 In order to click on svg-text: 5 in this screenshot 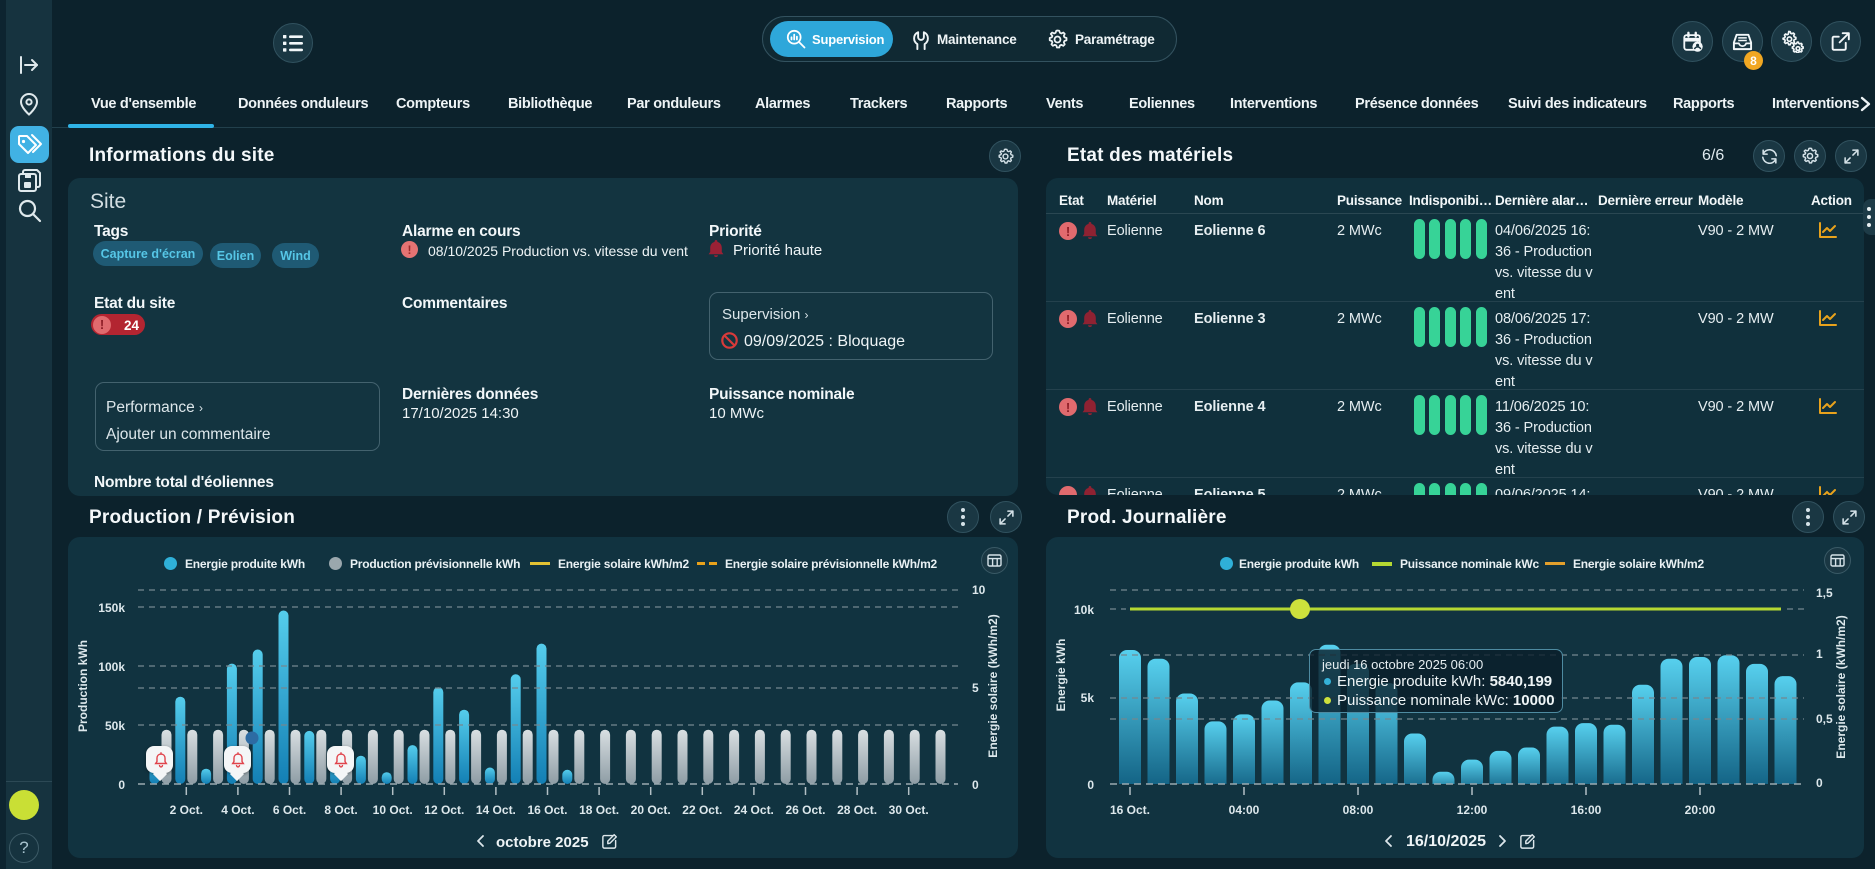, I will do `click(975, 688)`.